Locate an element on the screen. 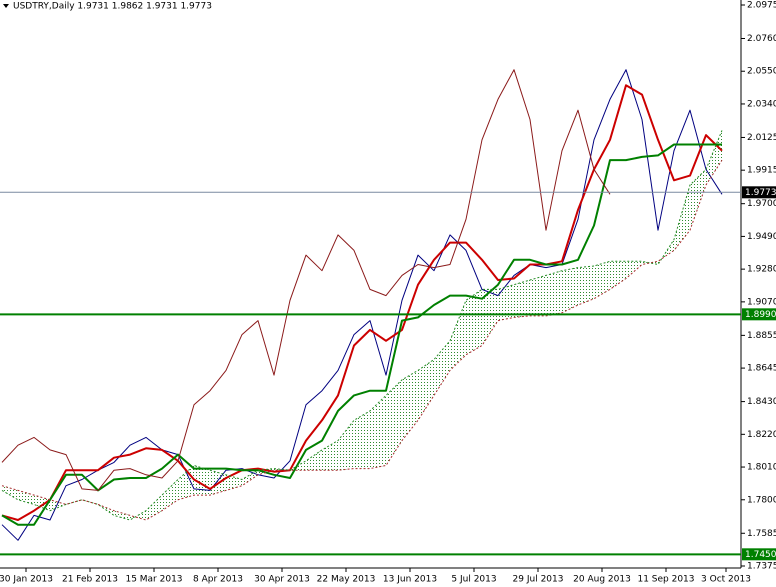 This screenshot has height=587, width=776. level-label: 1.7450 is located at coordinates (760, 555).